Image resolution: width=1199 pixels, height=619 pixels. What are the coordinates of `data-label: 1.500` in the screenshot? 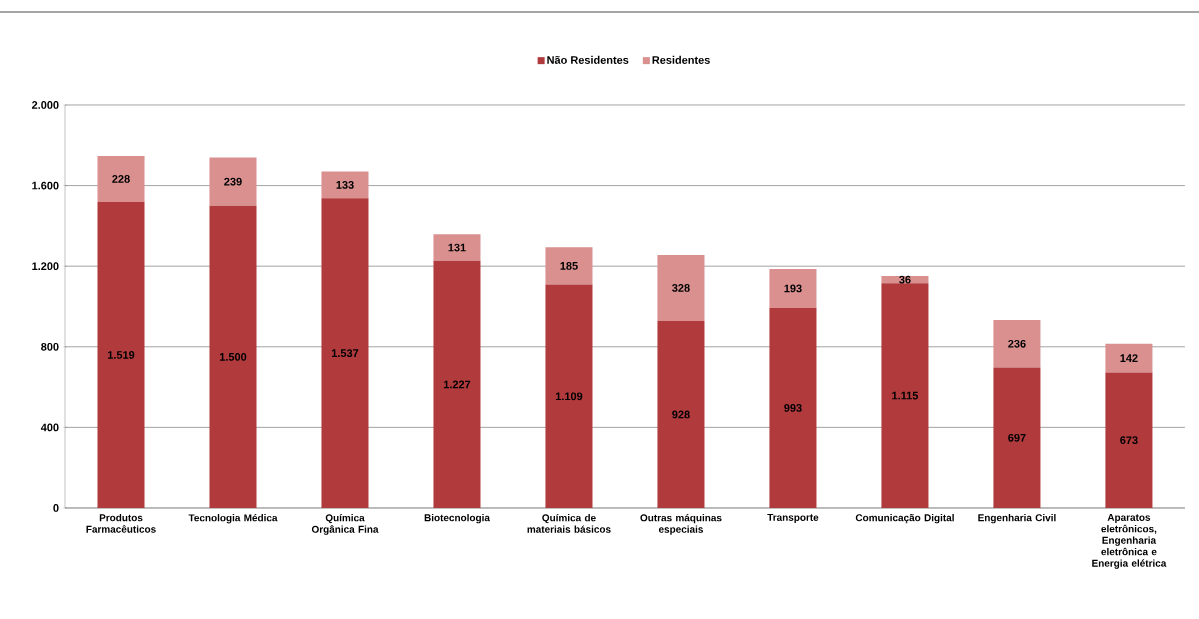 It's located at (233, 356).